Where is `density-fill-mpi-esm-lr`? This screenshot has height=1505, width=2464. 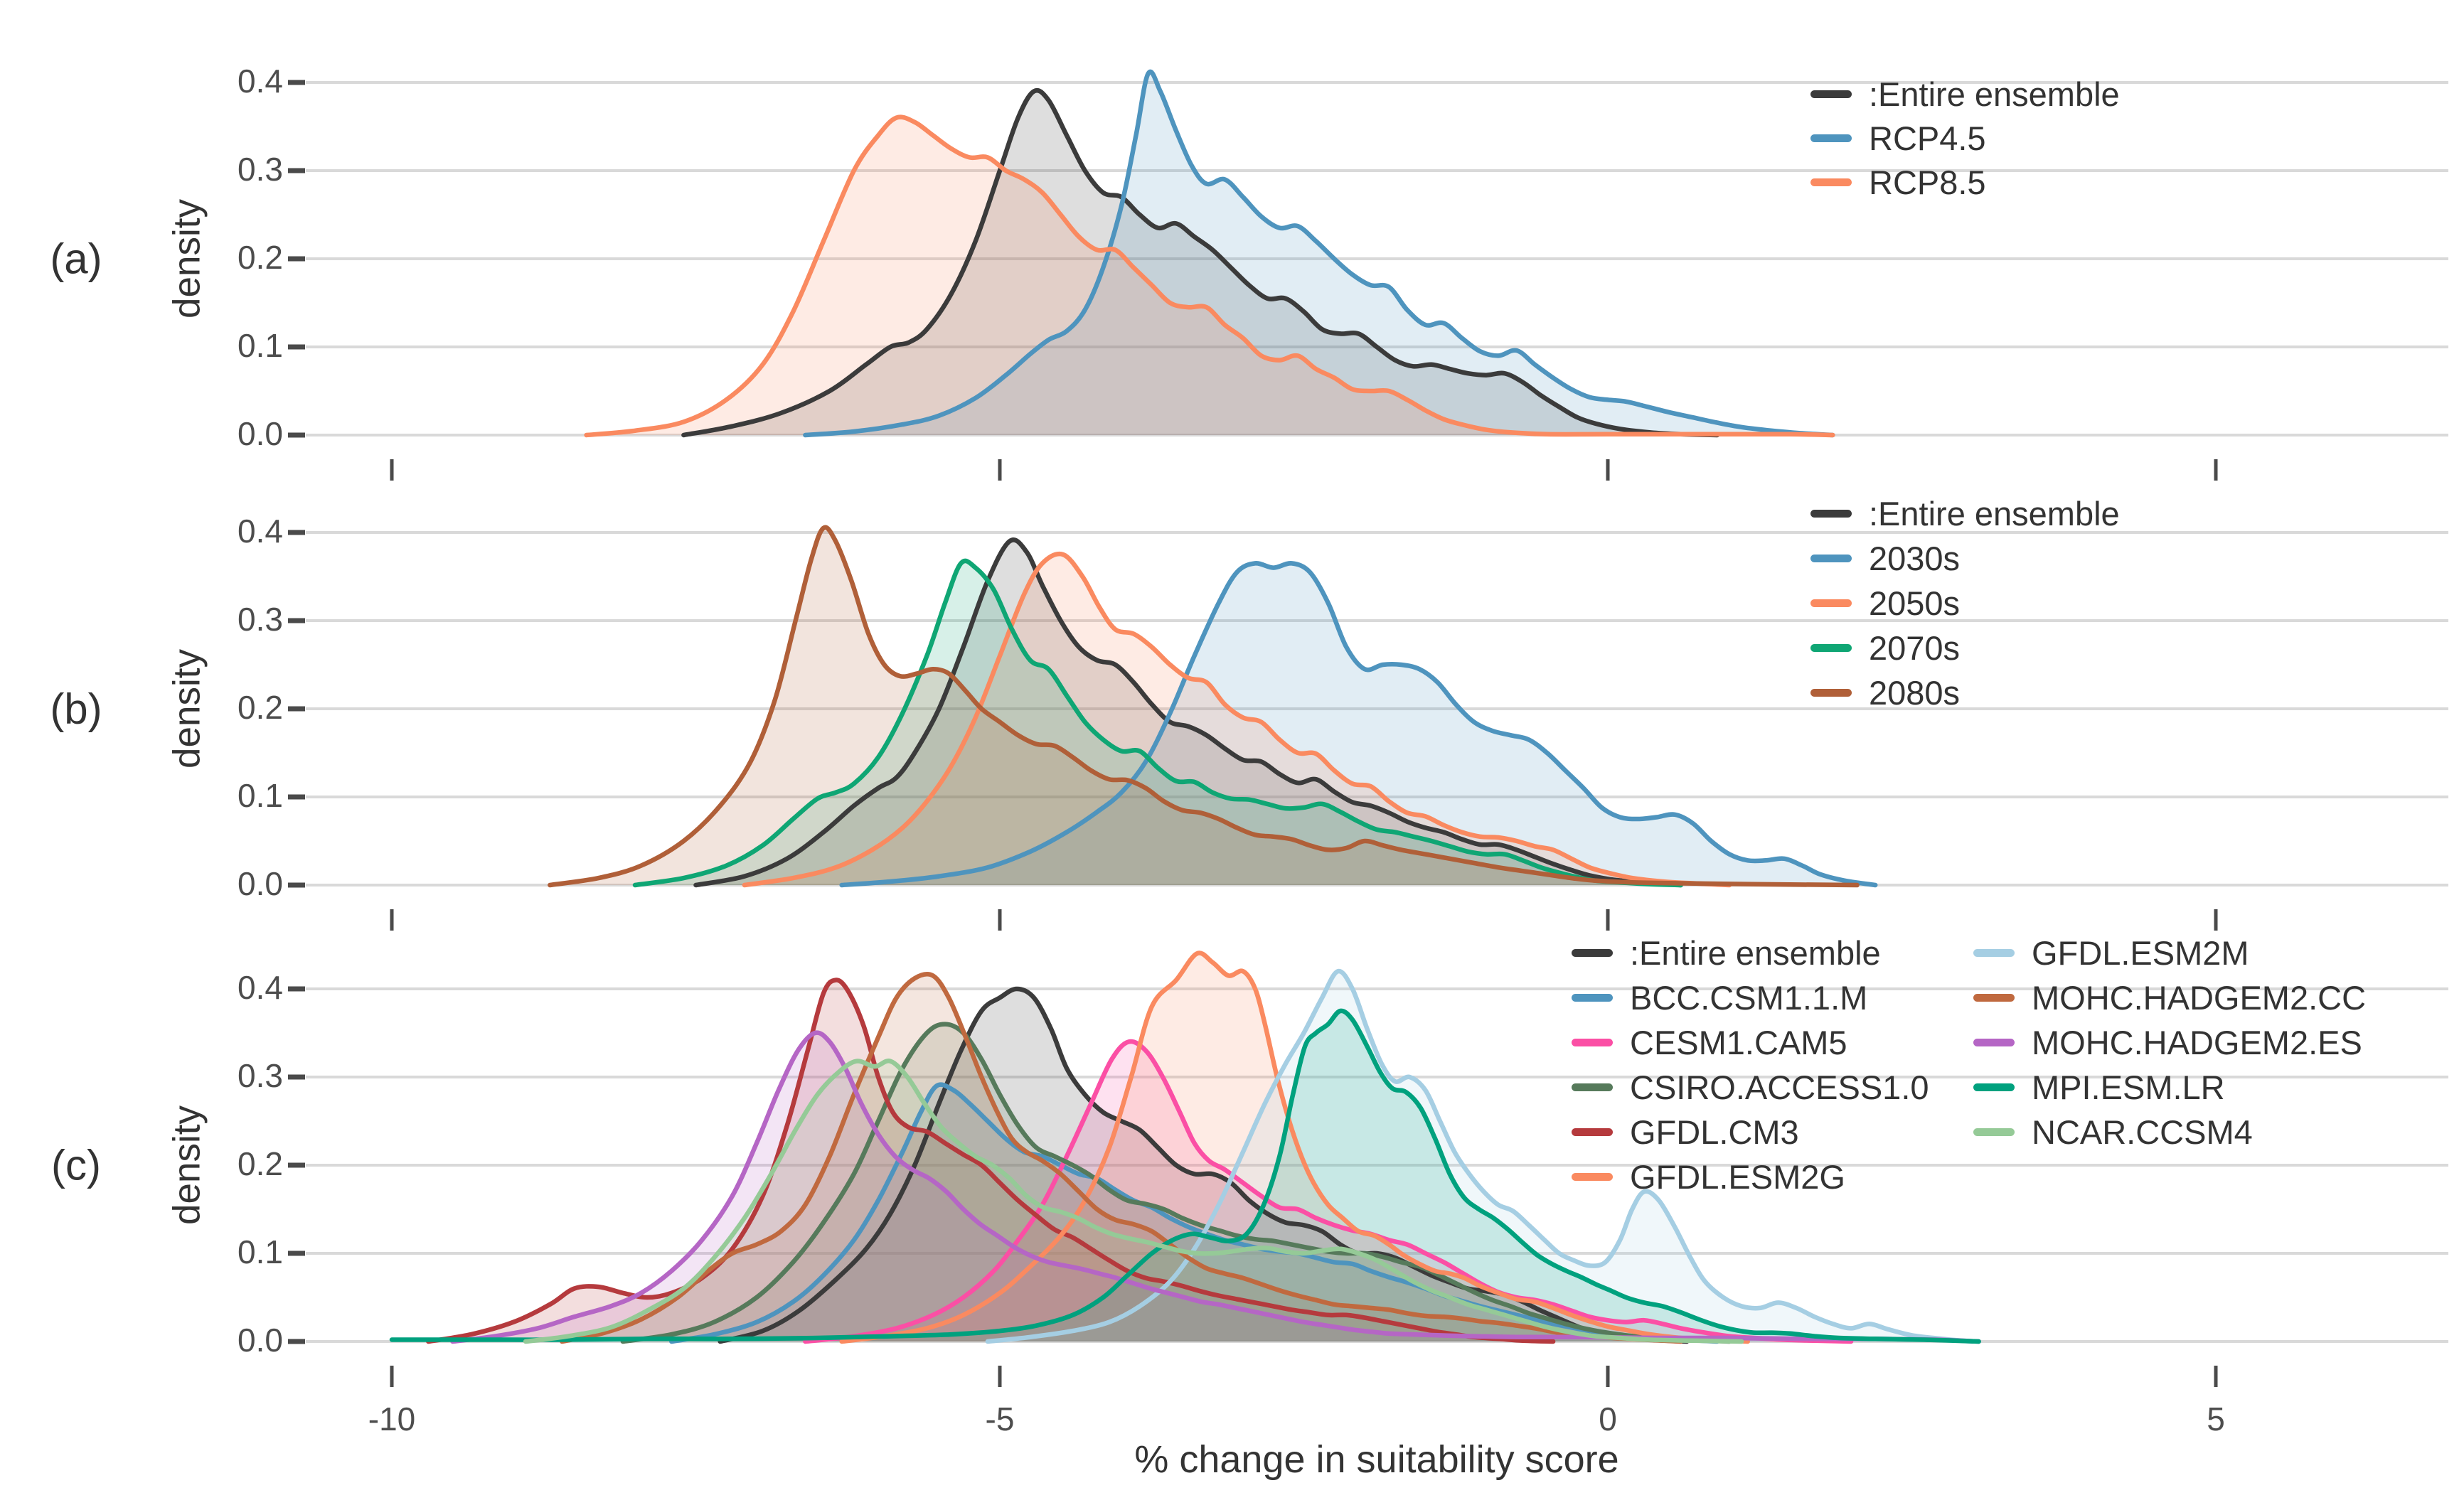
density-fill-mpi-esm-lr is located at coordinates (1185, 1175).